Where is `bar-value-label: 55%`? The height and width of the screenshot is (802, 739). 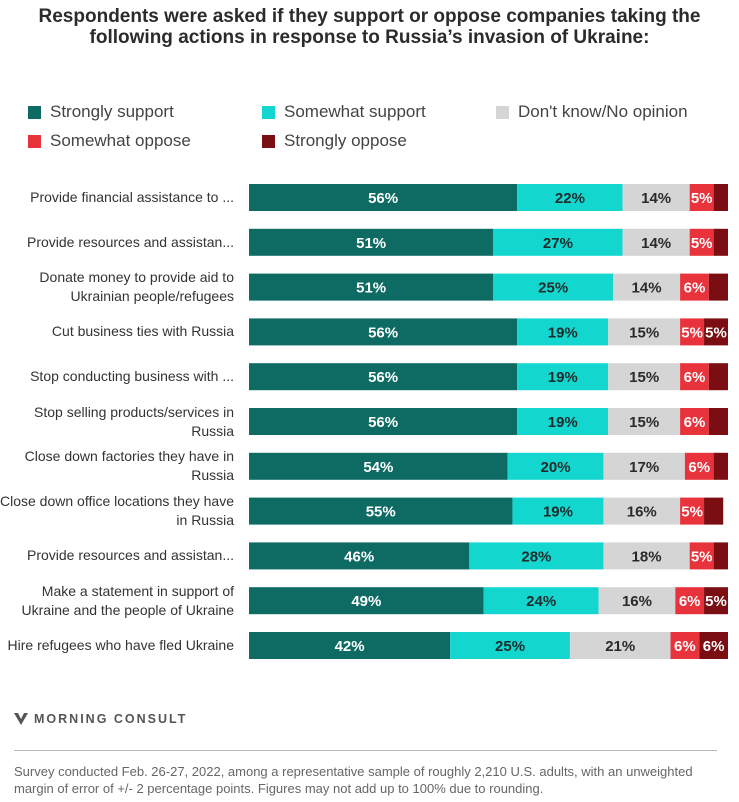
bar-value-label: 55% is located at coordinates (381, 512).